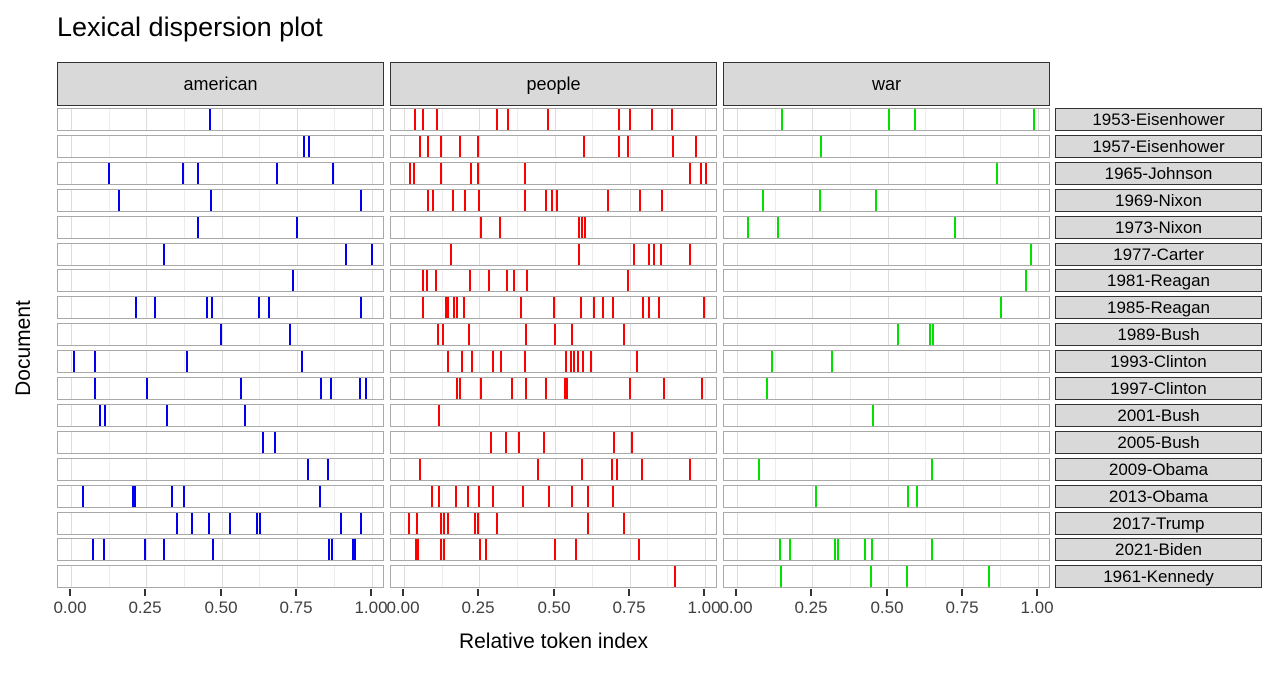 This screenshot has width=1270, height=676. Describe the element at coordinates (70, 607) in the screenshot. I see `x-axis-tick-label: 0.00` at that location.